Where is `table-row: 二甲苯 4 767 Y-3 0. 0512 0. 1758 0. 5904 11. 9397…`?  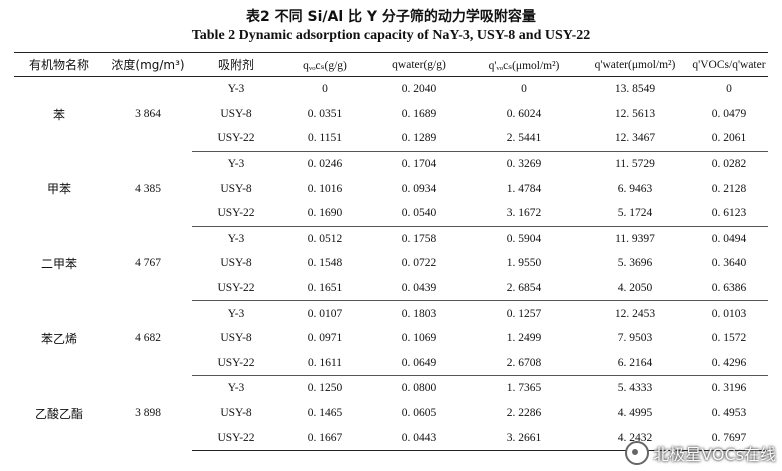
table-row: 二甲苯 4 767 Y-3 0. 0512 0. 1758 0. 5904 11. 9397… is located at coordinates (391, 248).